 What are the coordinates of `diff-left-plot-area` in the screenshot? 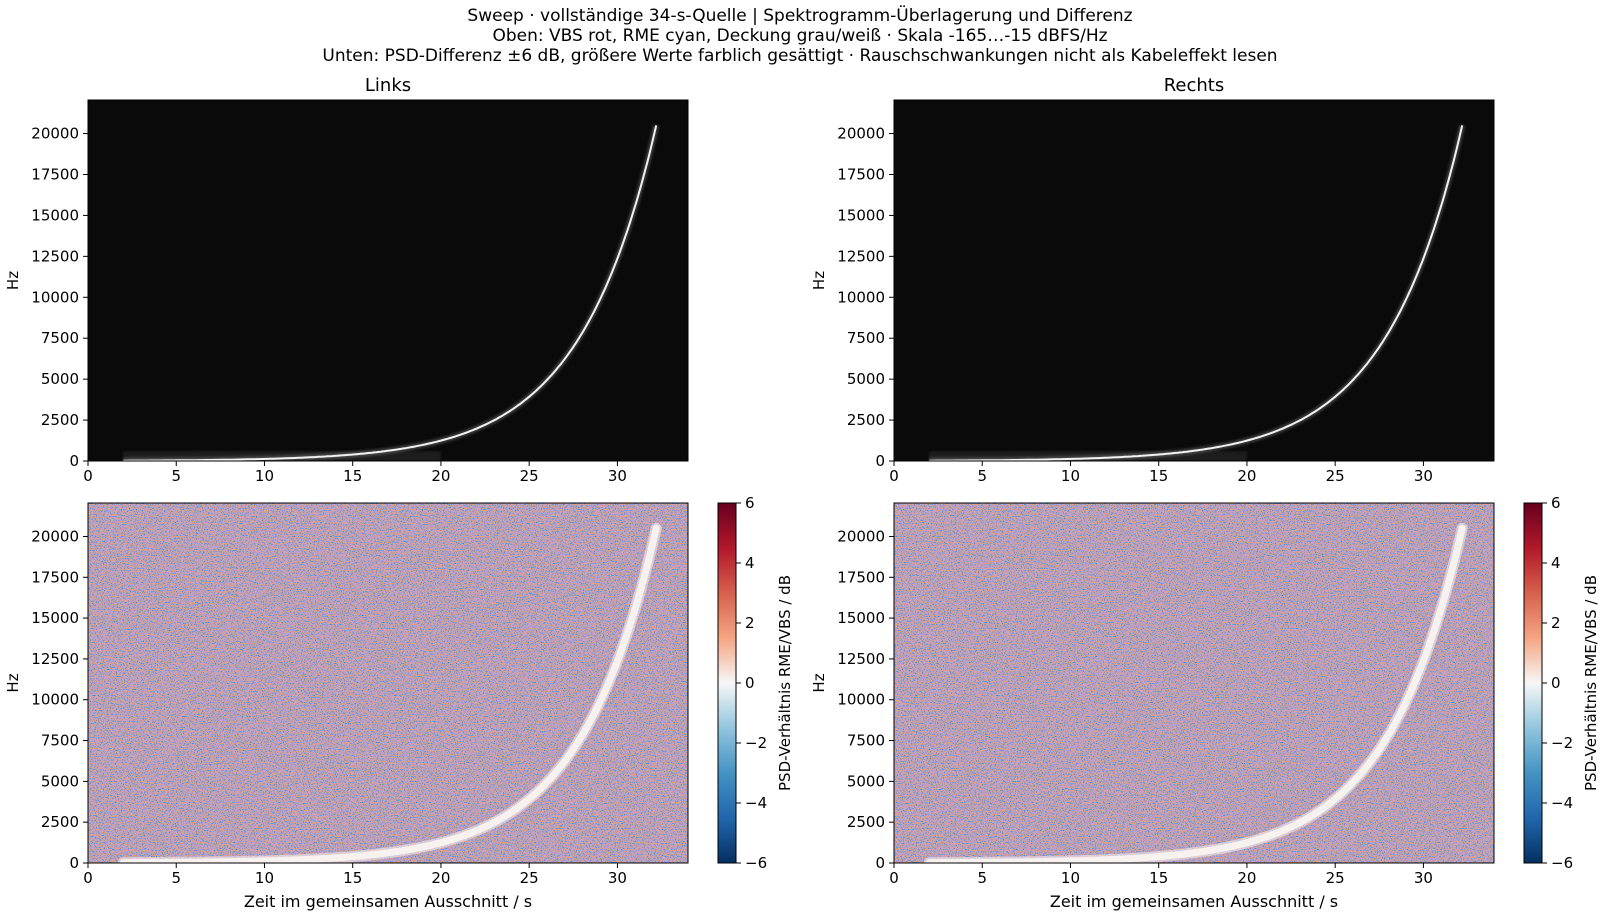 It's located at (388, 683).